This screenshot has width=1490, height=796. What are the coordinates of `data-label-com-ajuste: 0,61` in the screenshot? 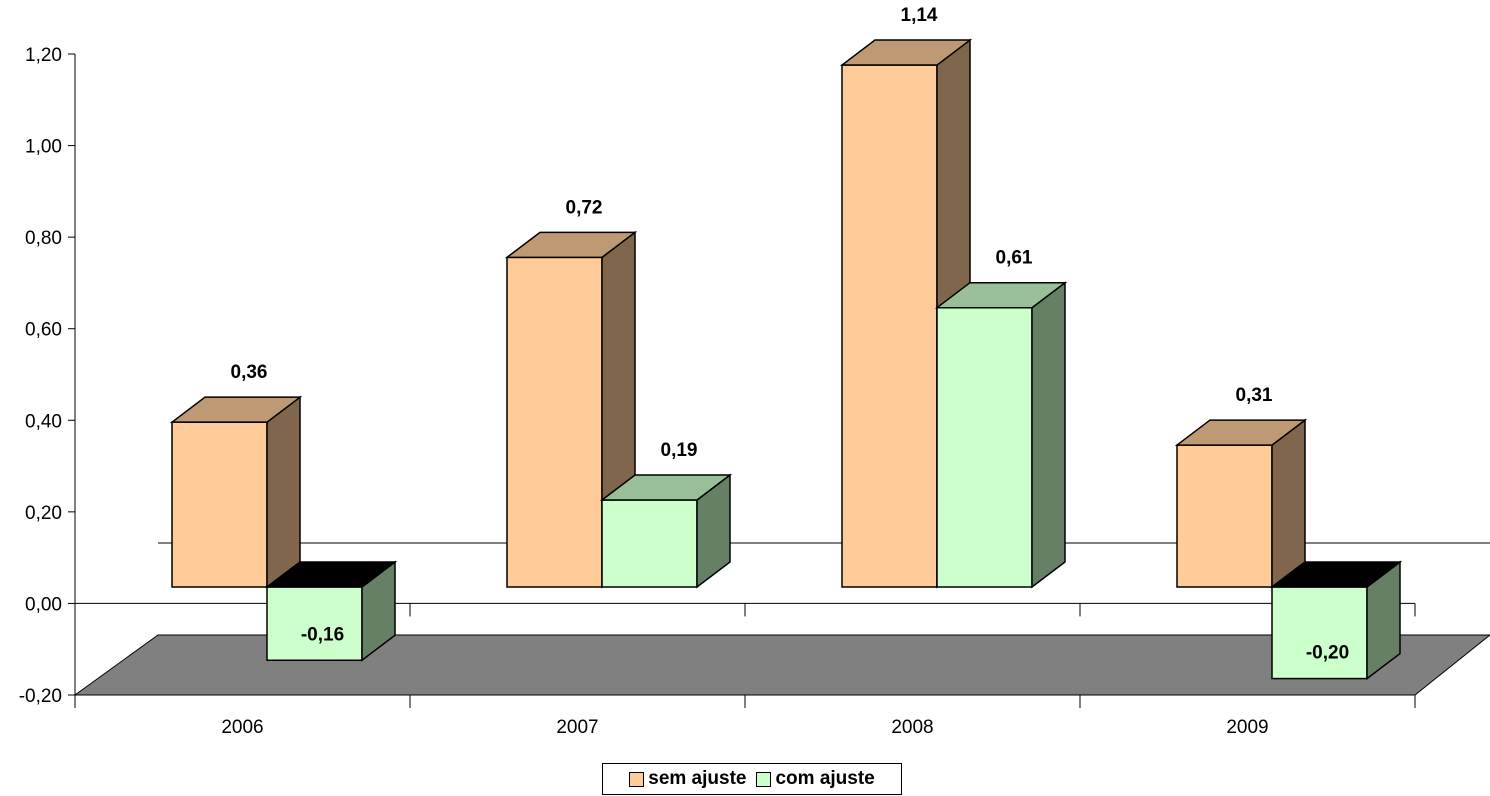 It's located at (1014, 258).